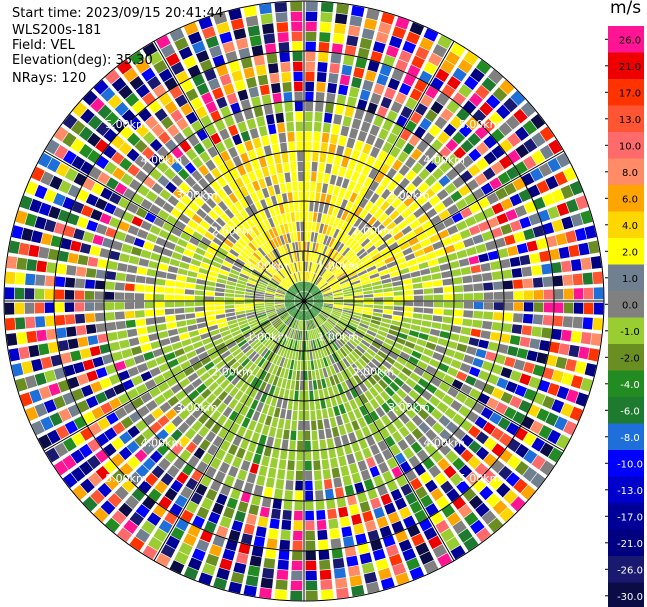 Image resolution: width=647 pixels, height=607 pixels. What do you see at coordinates (277, 349) in the screenshot?
I see `radar-gate-2075` at bounding box center [277, 349].